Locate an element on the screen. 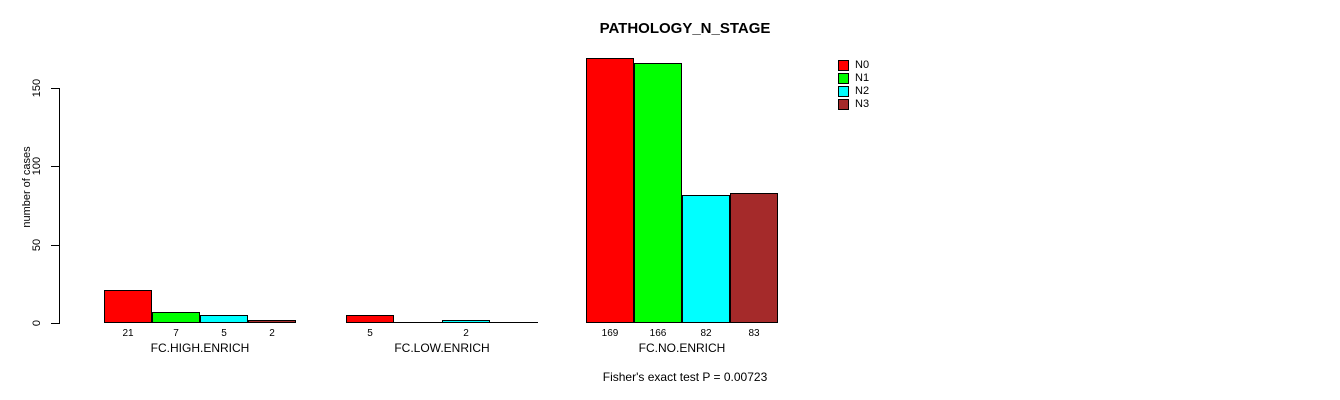 The height and width of the screenshot is (400, 1340). legend-swatch-n2 is located at coordinates (843, 91).